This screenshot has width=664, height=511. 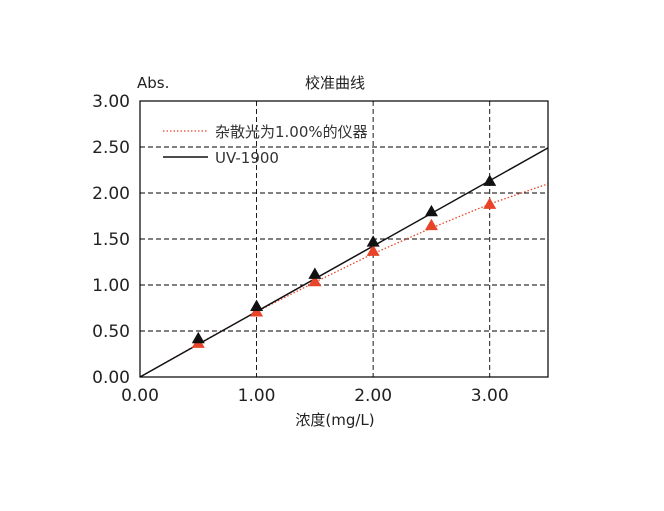 What do you see at coordinates (111, 102) in the screenshot?
I see `y-tick-label: 3.00` at bounding box center [111, 102].